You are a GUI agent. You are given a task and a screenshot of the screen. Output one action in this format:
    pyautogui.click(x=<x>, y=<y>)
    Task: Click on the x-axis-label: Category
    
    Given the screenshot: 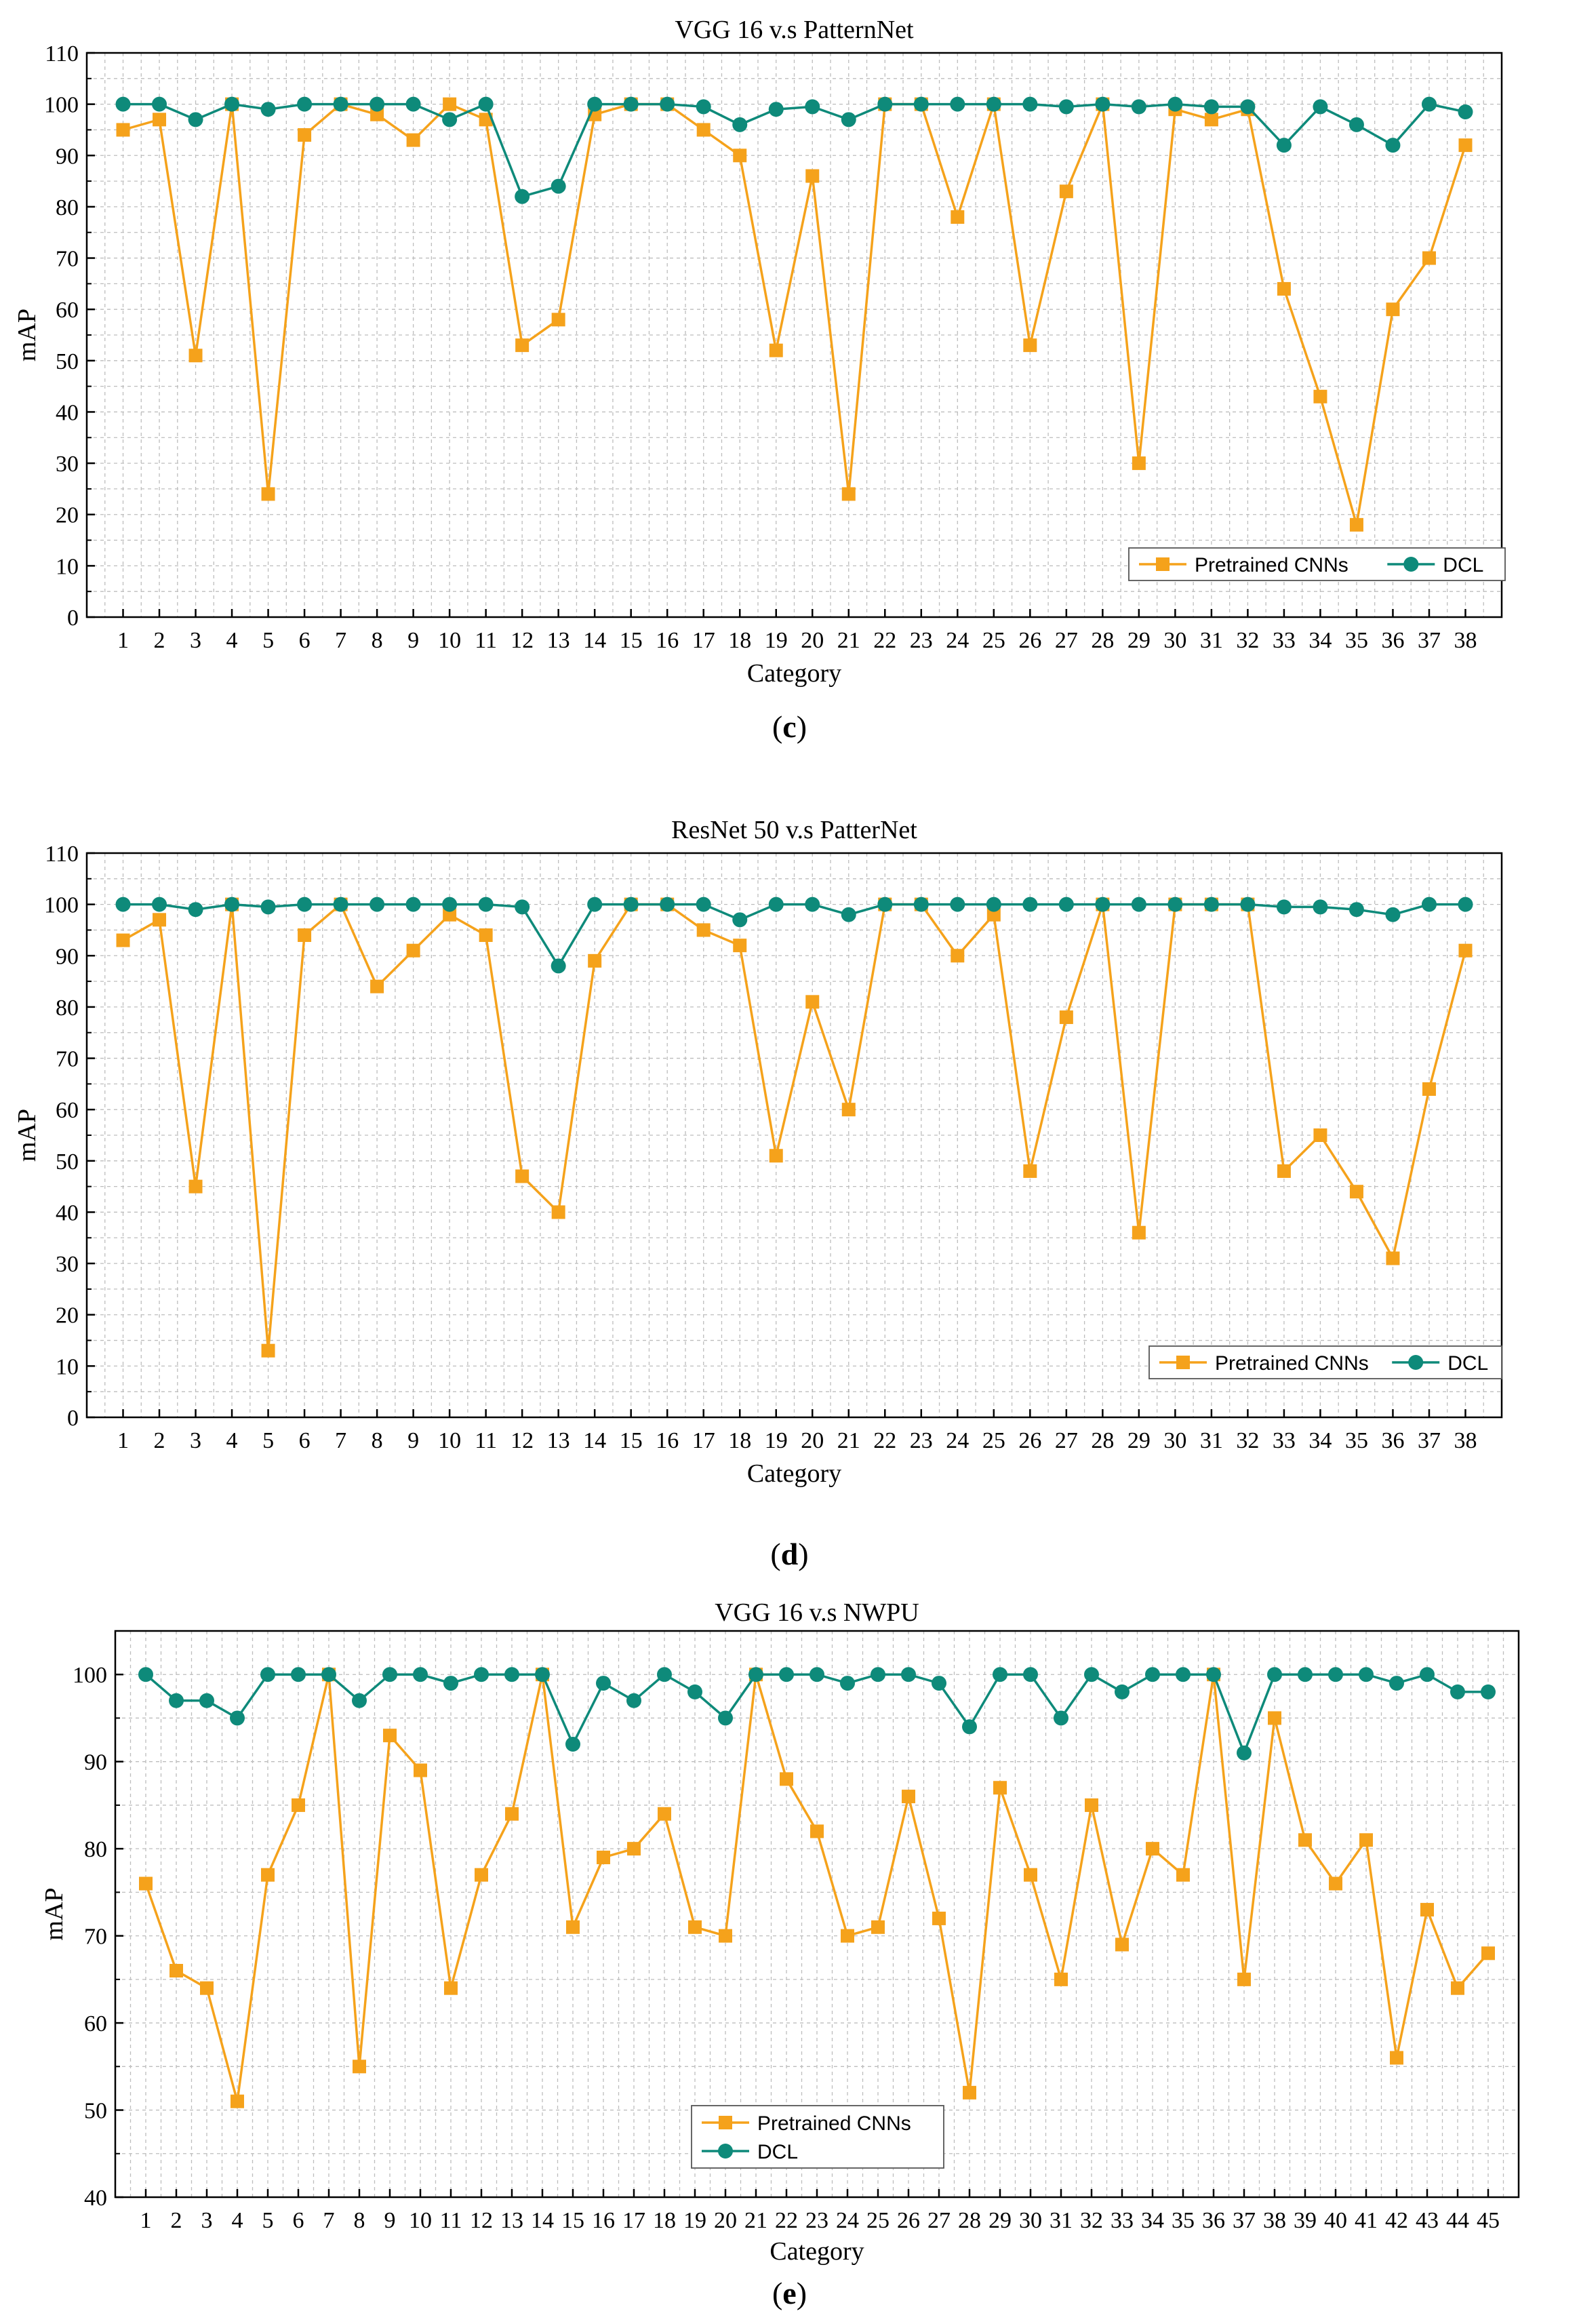 What is the action you would take?
    pyautogui.click(x=816, y=2251)
    